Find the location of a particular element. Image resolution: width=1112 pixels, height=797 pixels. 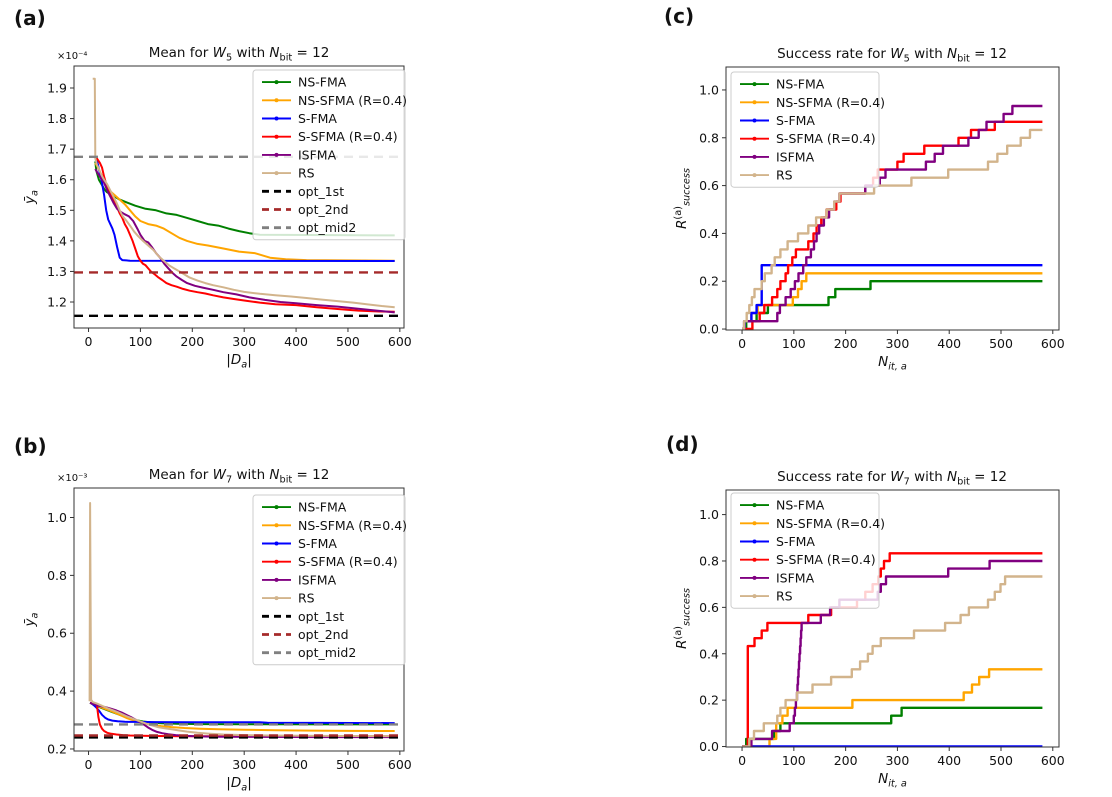

panel-b-xtick-200: 200 is located at coordinates (192, 764).